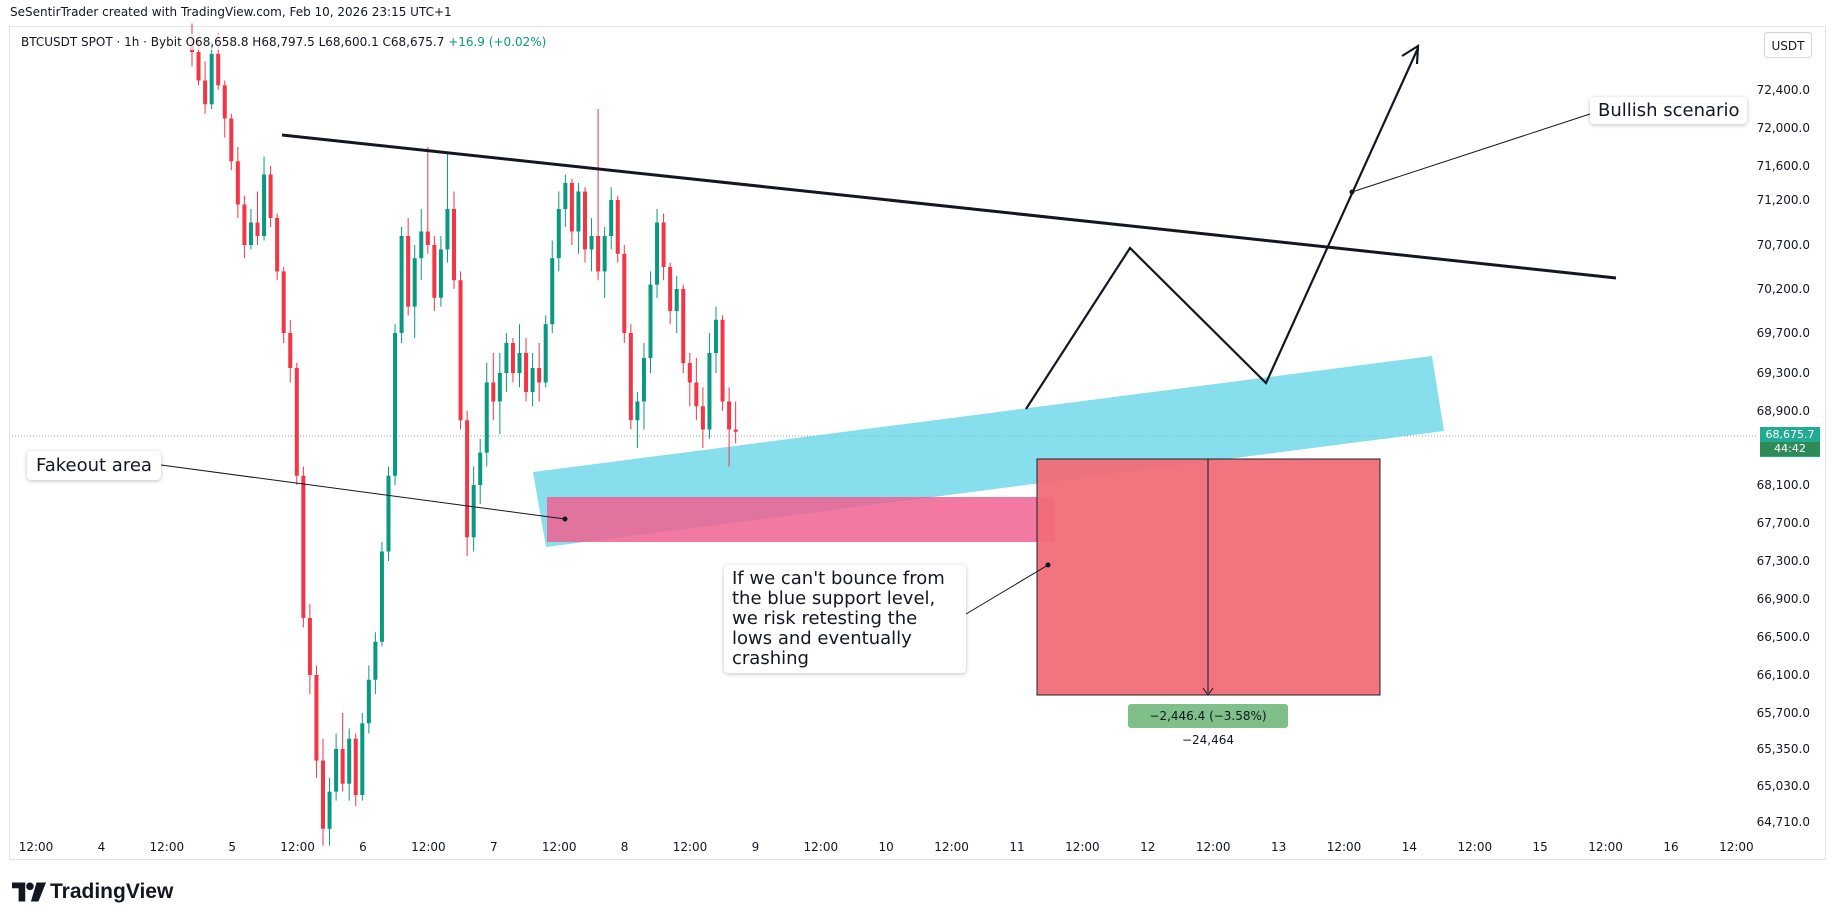  What do you see at coordinates (1783, 822) in the screenshot?
I see `y-tick-label: 64,710.0` at bounding box center [1783, 822].